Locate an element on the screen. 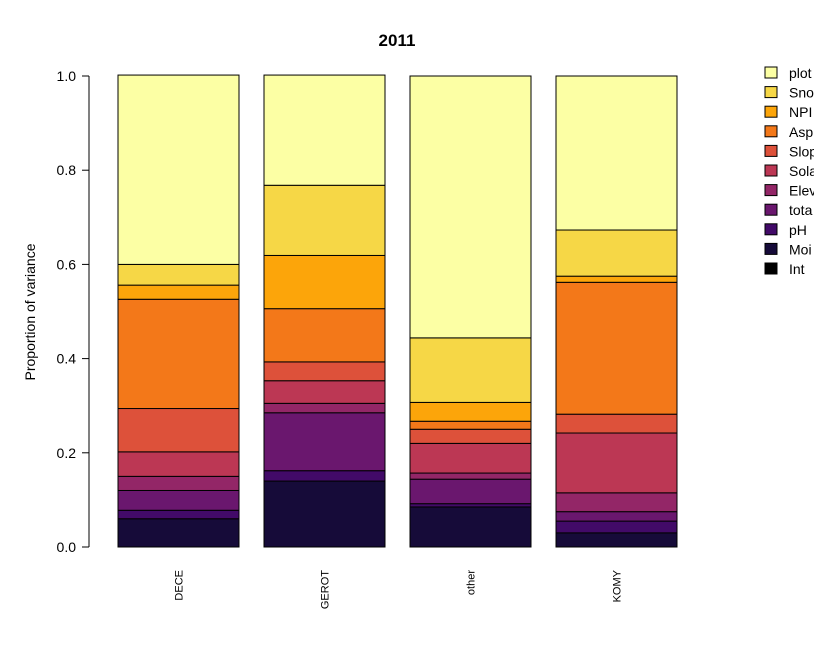 This screenshot has height=647, width=814. legend-swatch-sno is located at coordinates (771, 92).